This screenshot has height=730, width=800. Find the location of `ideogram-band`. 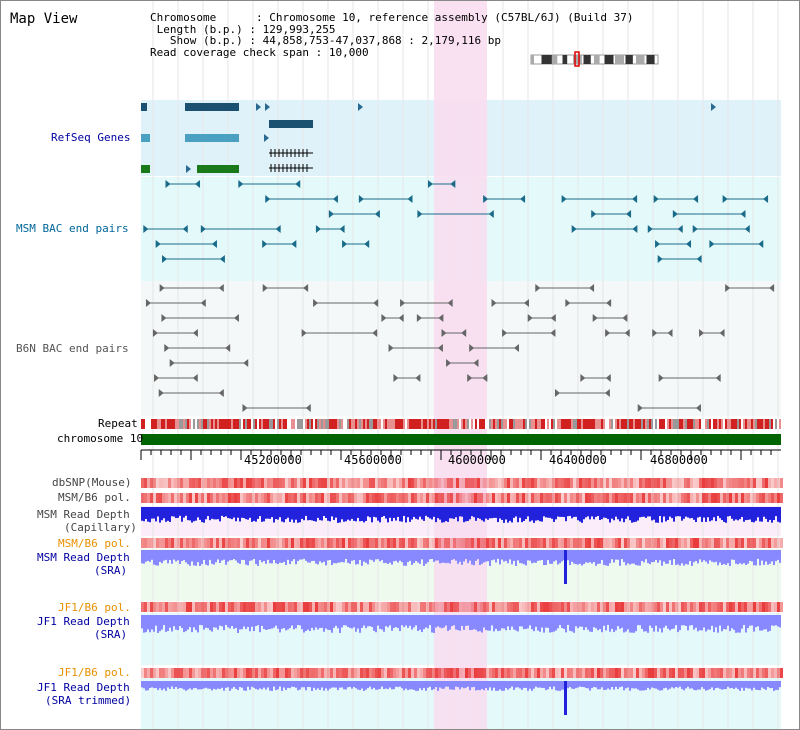

ideogram-band is located at coordinates (555, 59).